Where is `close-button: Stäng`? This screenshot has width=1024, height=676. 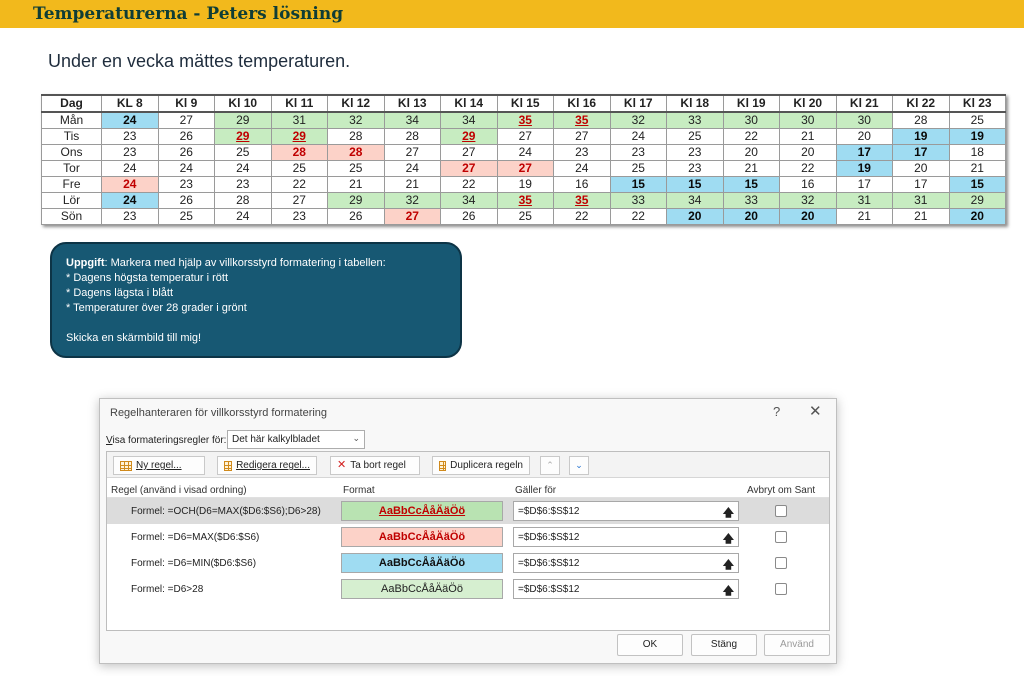 close-button: Stäng is located at coordinates (724, 645).